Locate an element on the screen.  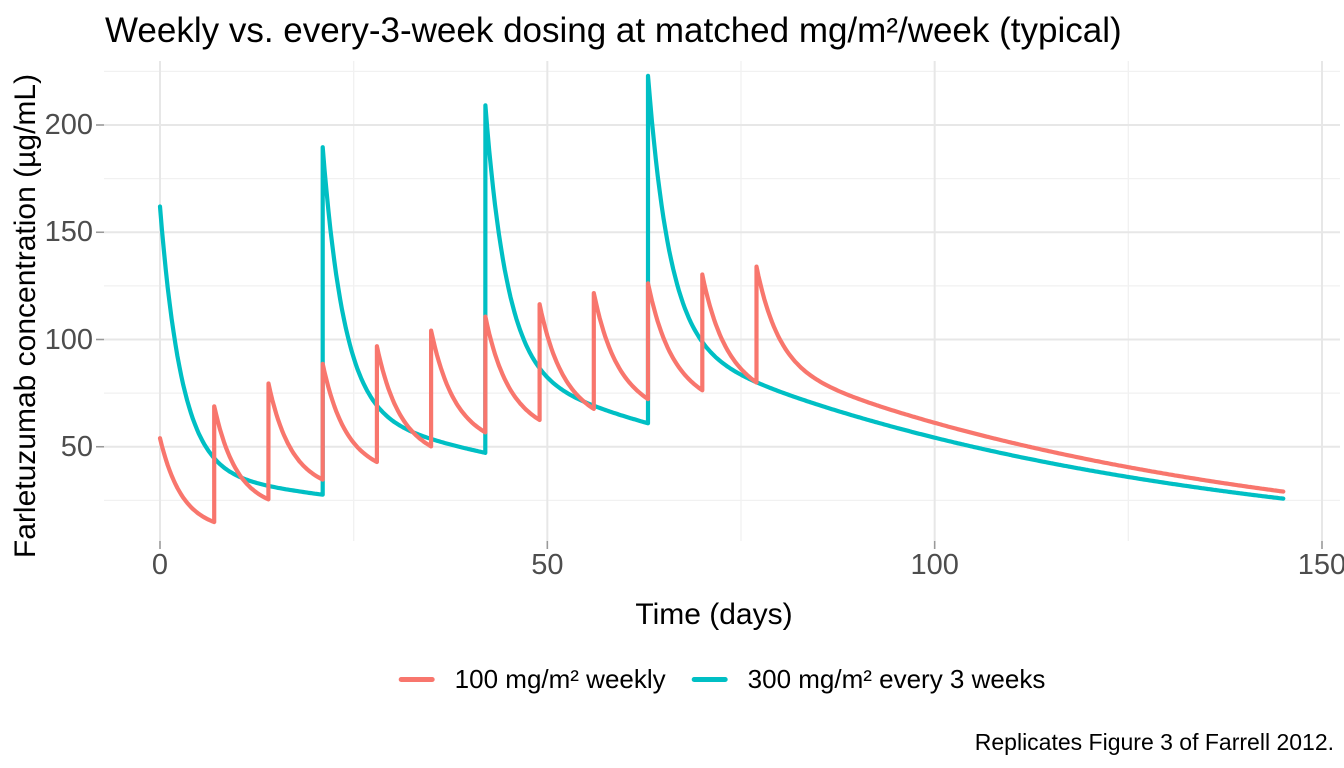
legend-item-weekly: 100 mg/m² weekly is located at coordinates (532, 679).